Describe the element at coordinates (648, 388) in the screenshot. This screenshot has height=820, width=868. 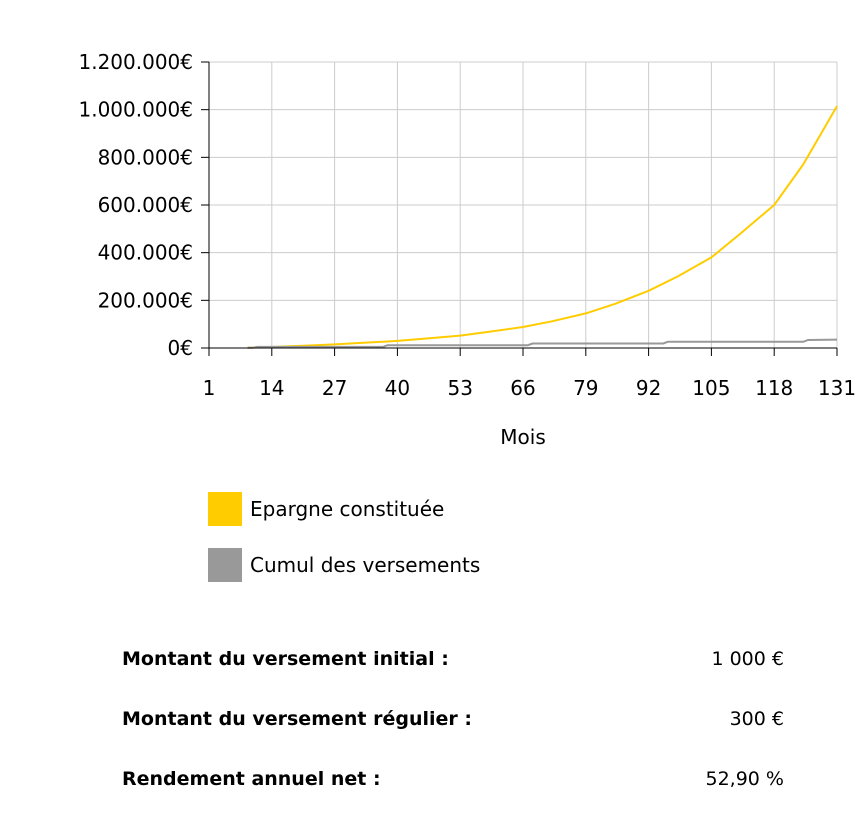
I see `x-tick-label: 92` at that location.